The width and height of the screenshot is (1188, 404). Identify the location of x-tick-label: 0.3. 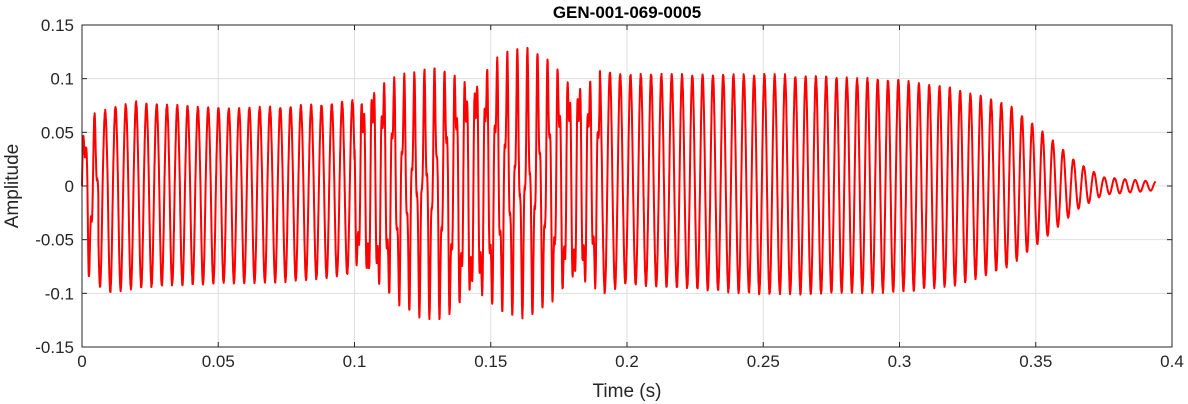
(900, 361).